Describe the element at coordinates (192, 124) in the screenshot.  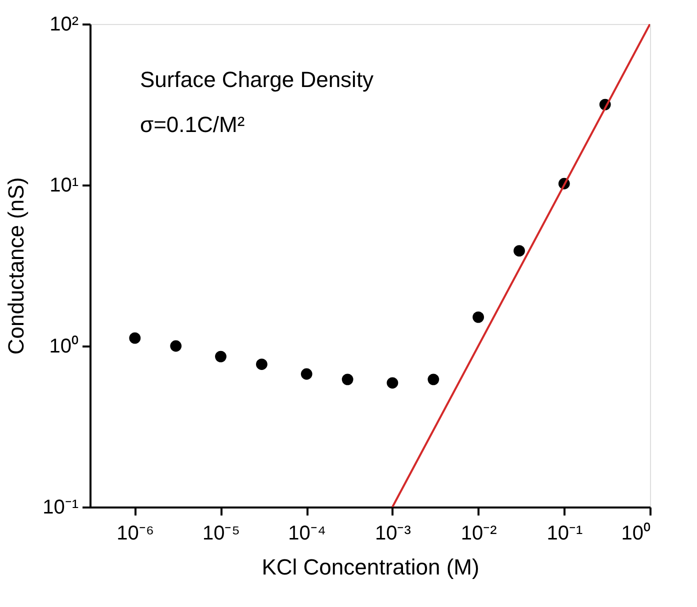
I see `annotation: σ=0.1C/M²` at that location.